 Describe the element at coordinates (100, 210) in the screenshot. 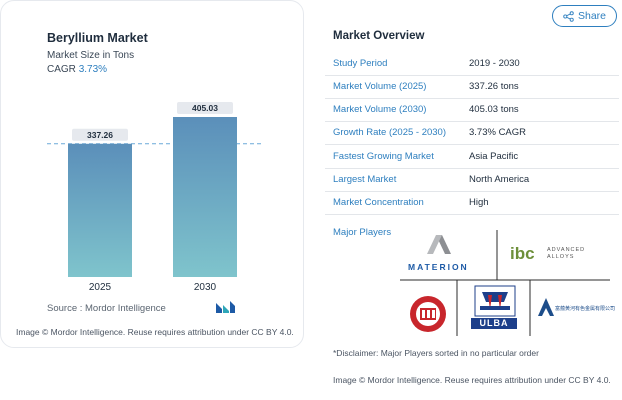

I see `bar-2025` at that location.